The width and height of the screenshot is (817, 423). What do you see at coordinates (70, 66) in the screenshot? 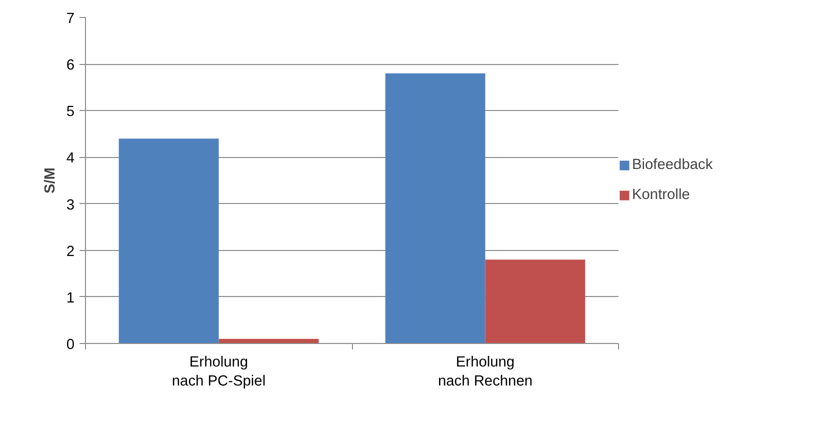
I see `y-tick-label: 6` at bounding box center [70, 66].